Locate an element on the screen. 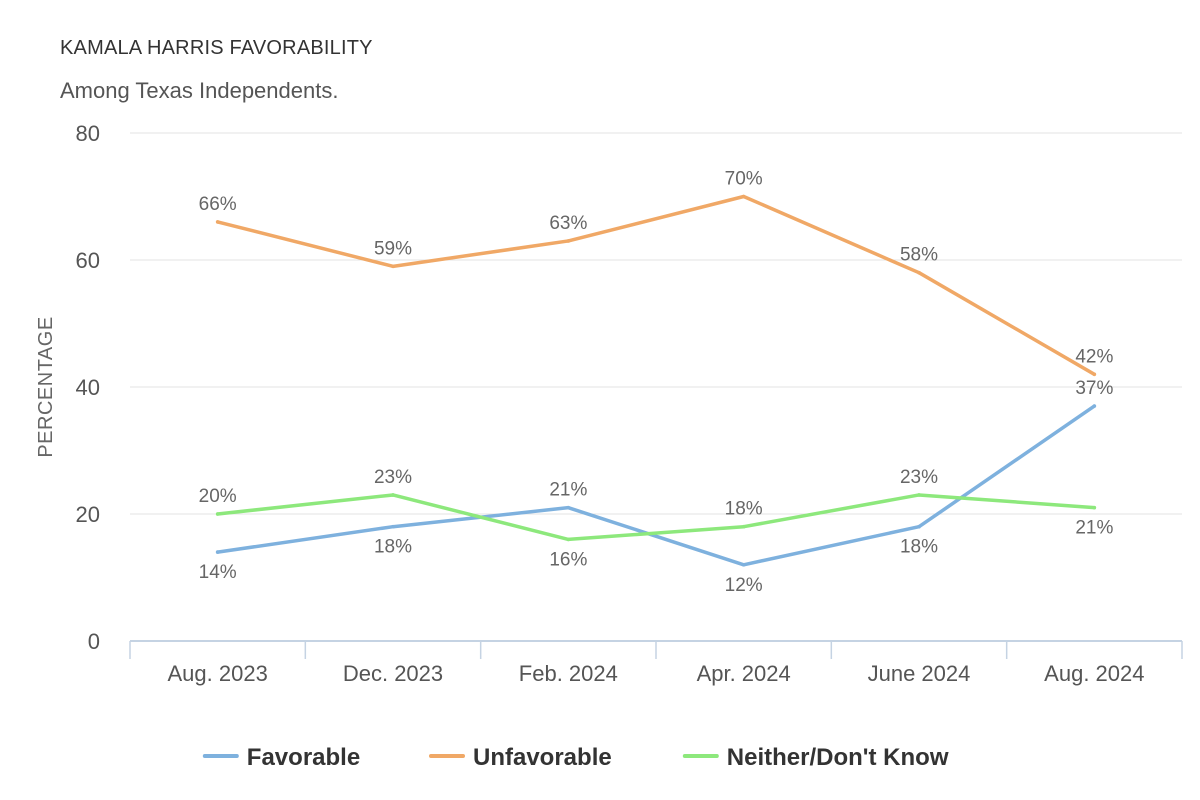  y-tick-label: 40 is located at coordinates (88, 387).